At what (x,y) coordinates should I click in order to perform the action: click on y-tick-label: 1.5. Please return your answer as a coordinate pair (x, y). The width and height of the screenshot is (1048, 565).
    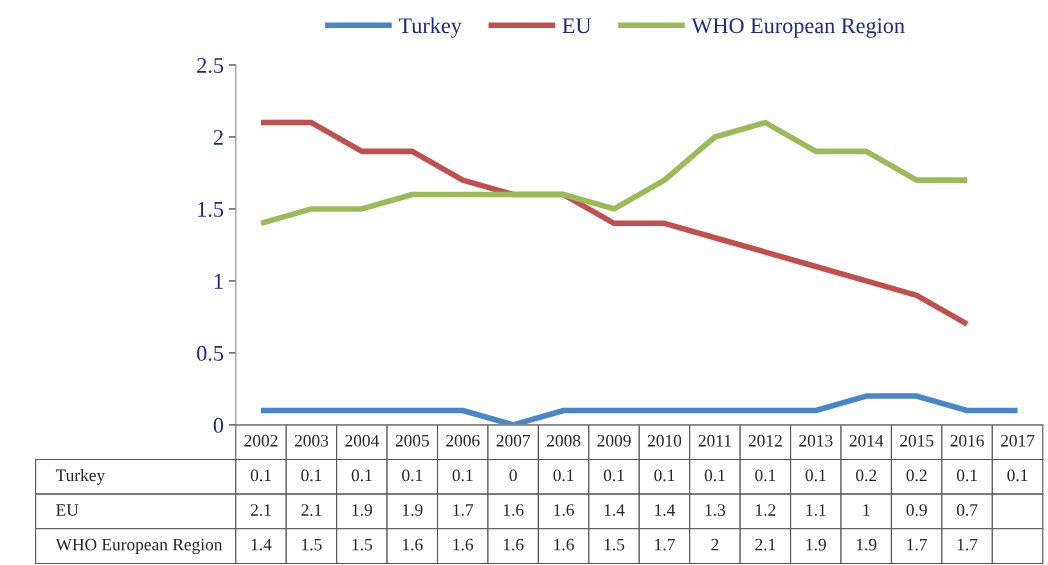
    Looking at the image, I should click on (211, 209).